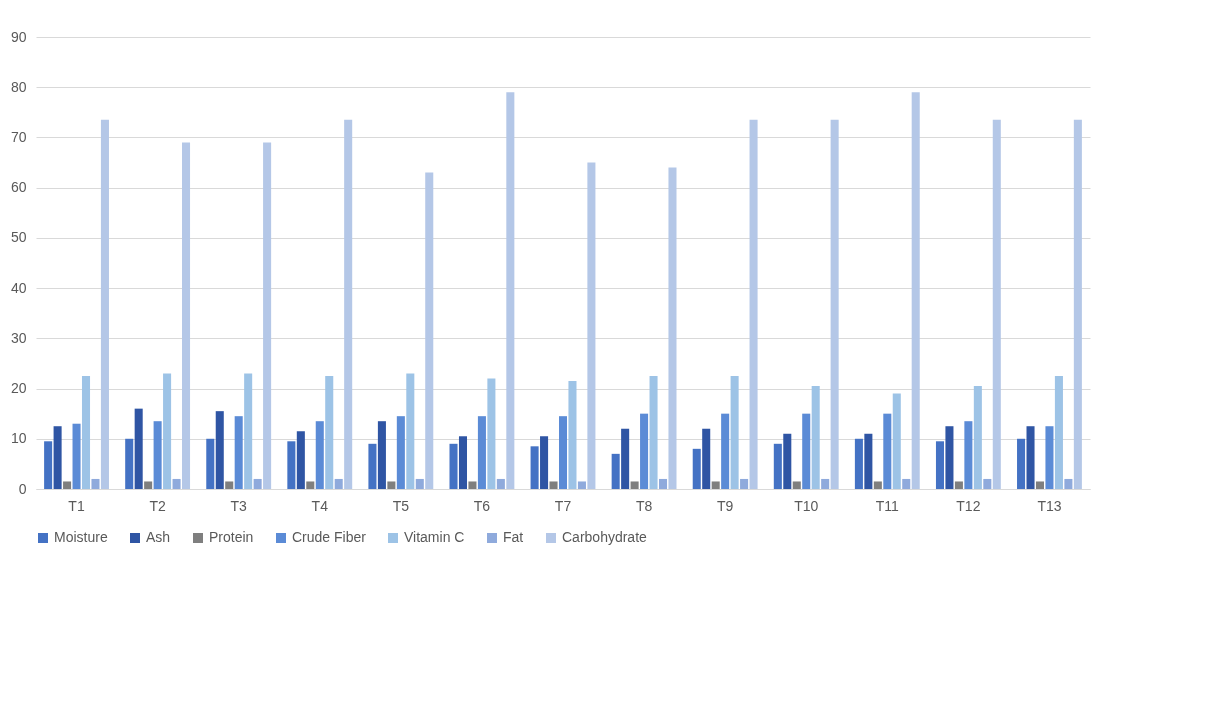 The width and height of the screenshot is (1220, 713). Describe the element at coordinates (482, 505) in the screenshot. I see `x-tick-label: T6` at that location.